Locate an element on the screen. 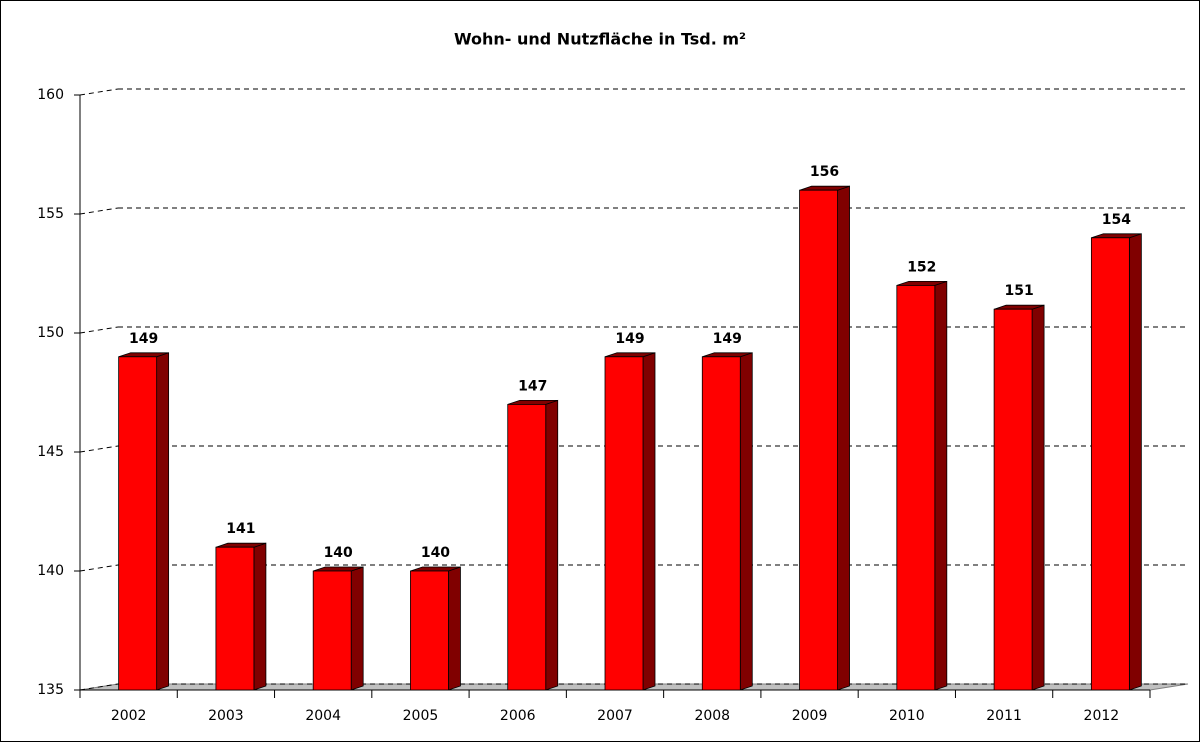 This screenshot has height=742, width=1200. y-tick-label: 150 is located at coordinates (50, 333).